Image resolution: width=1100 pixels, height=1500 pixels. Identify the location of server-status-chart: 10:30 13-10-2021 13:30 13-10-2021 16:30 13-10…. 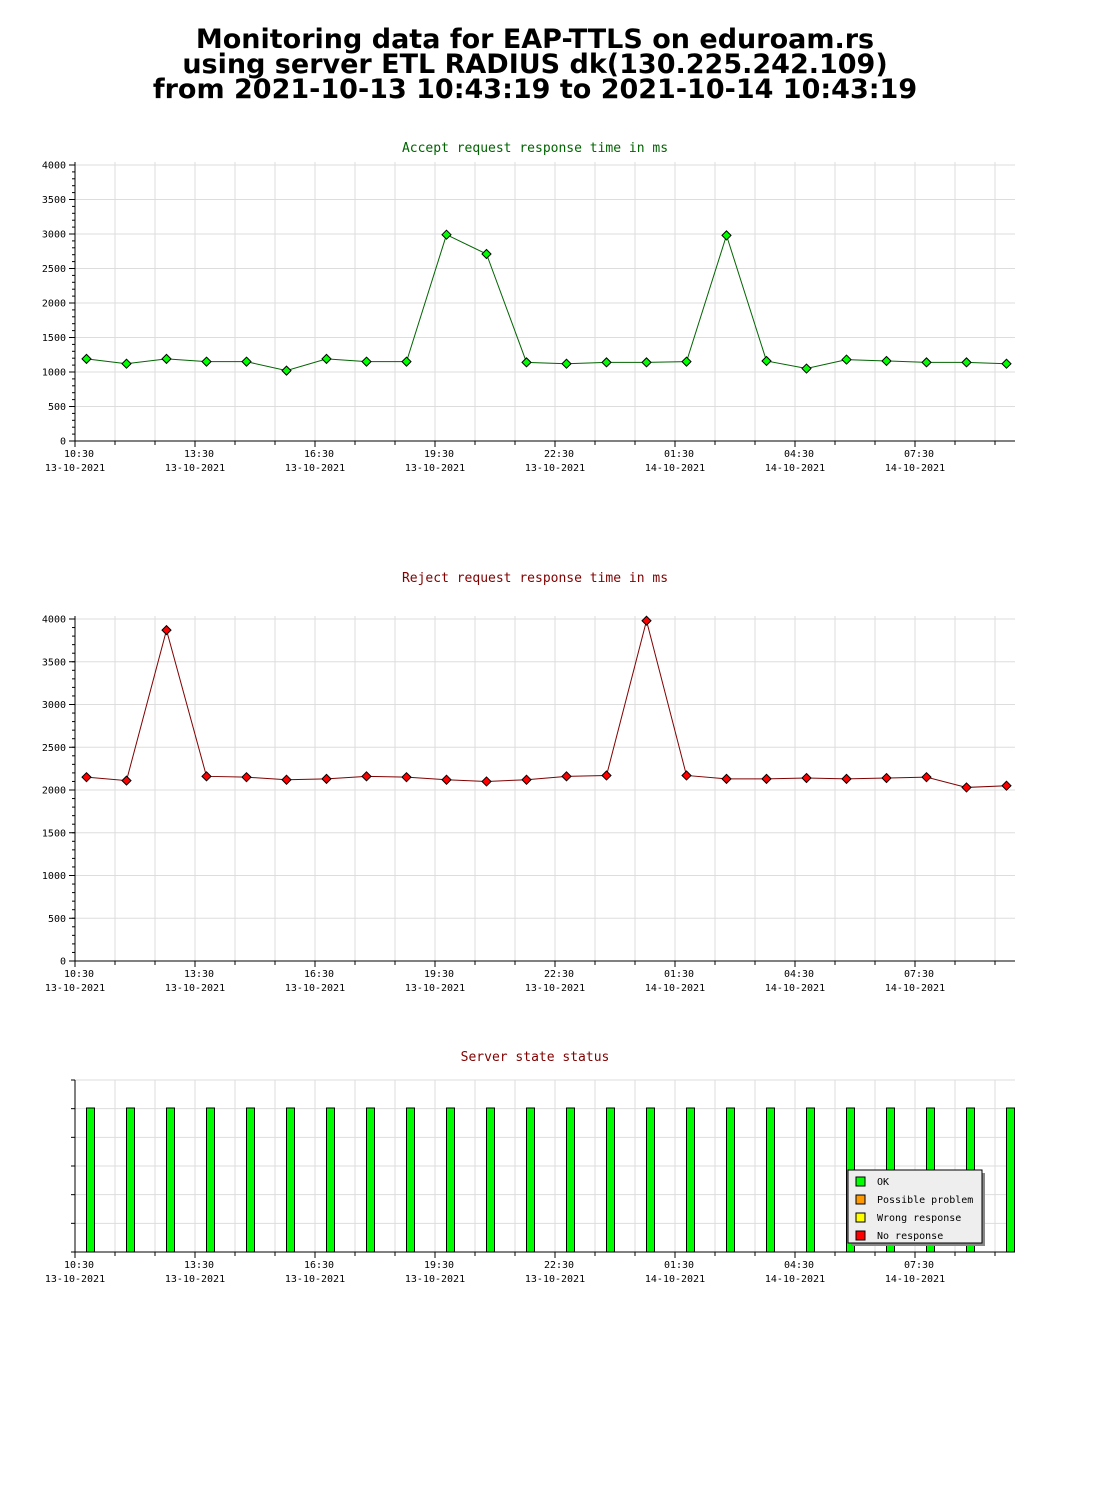
(530, 1182).